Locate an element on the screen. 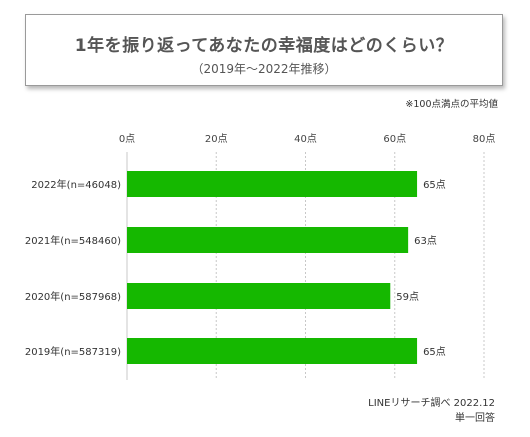  x-tick-label: 80点 is located at coordinates (484, 139).